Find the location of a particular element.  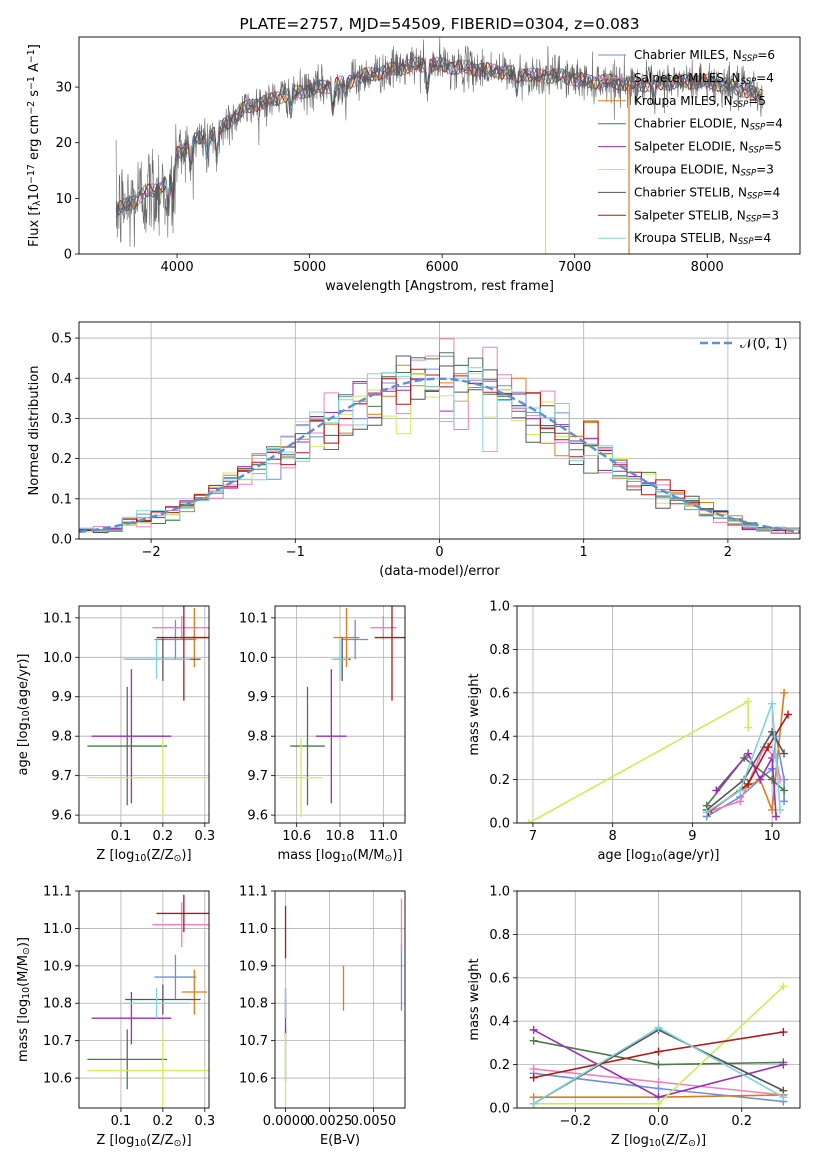

model-line is located at coordinates (439, 135).